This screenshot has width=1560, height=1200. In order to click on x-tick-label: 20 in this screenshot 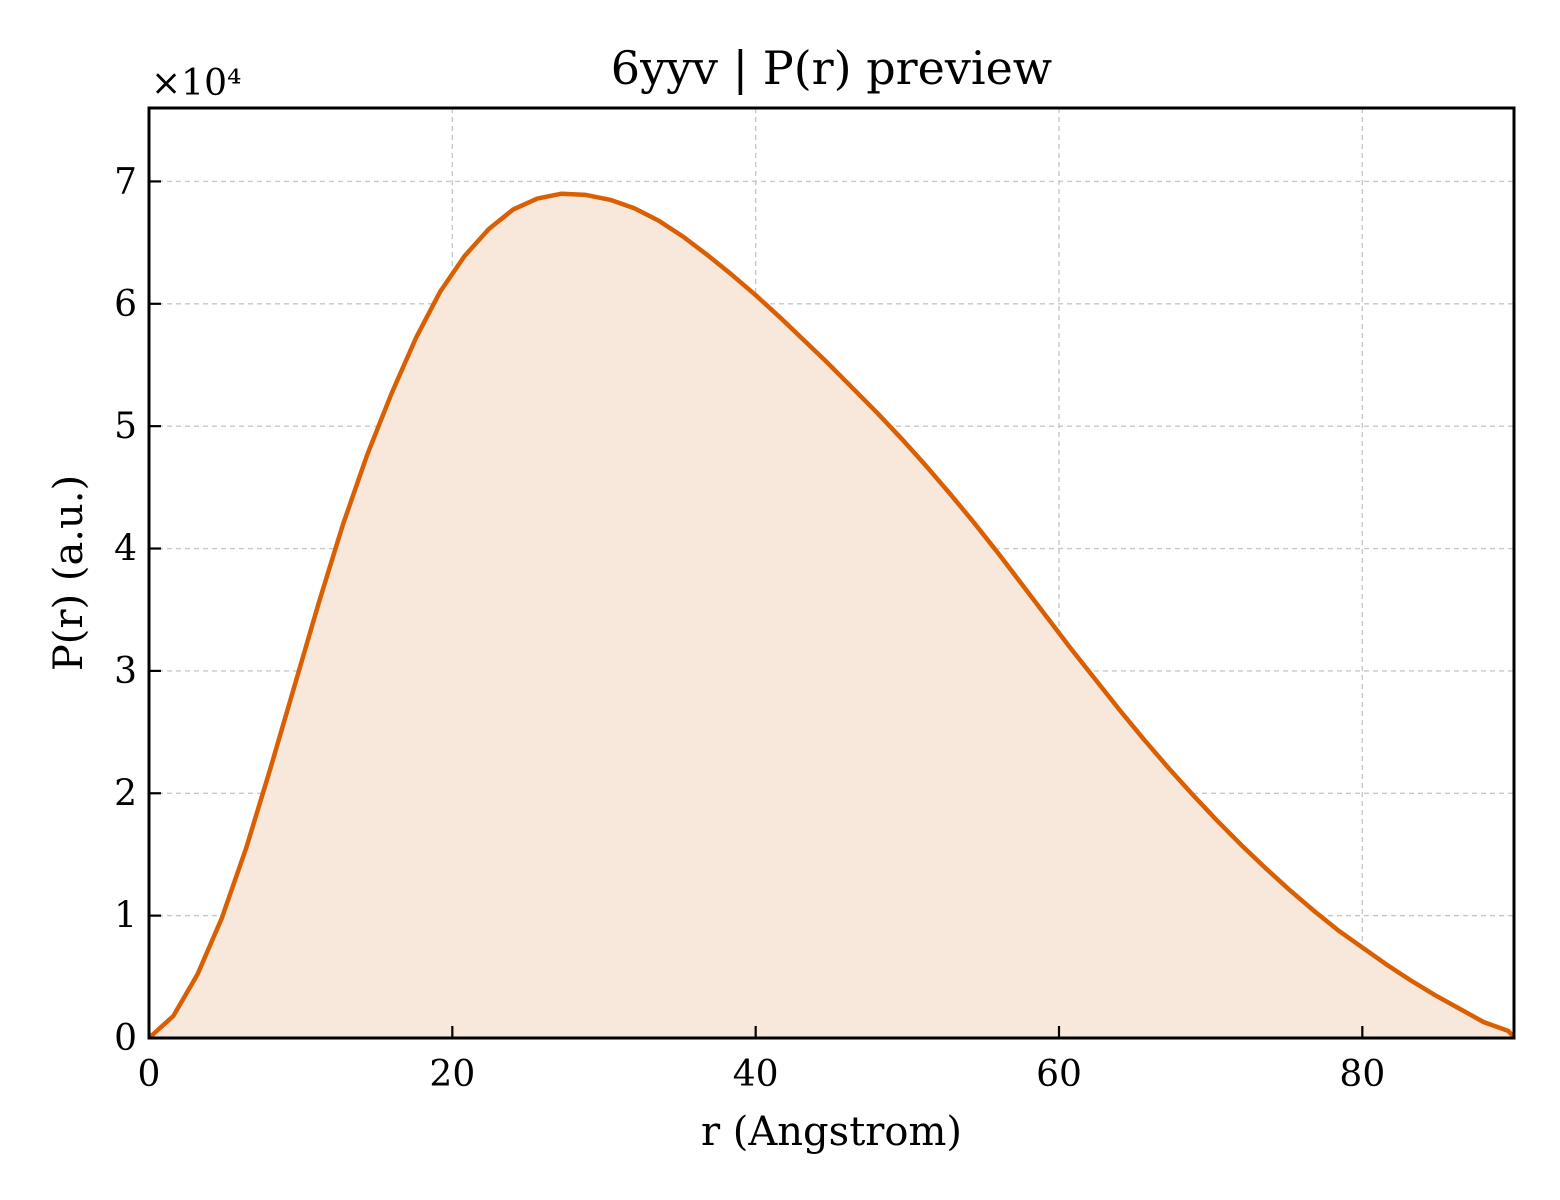, I will do `click(452, 1074)`.